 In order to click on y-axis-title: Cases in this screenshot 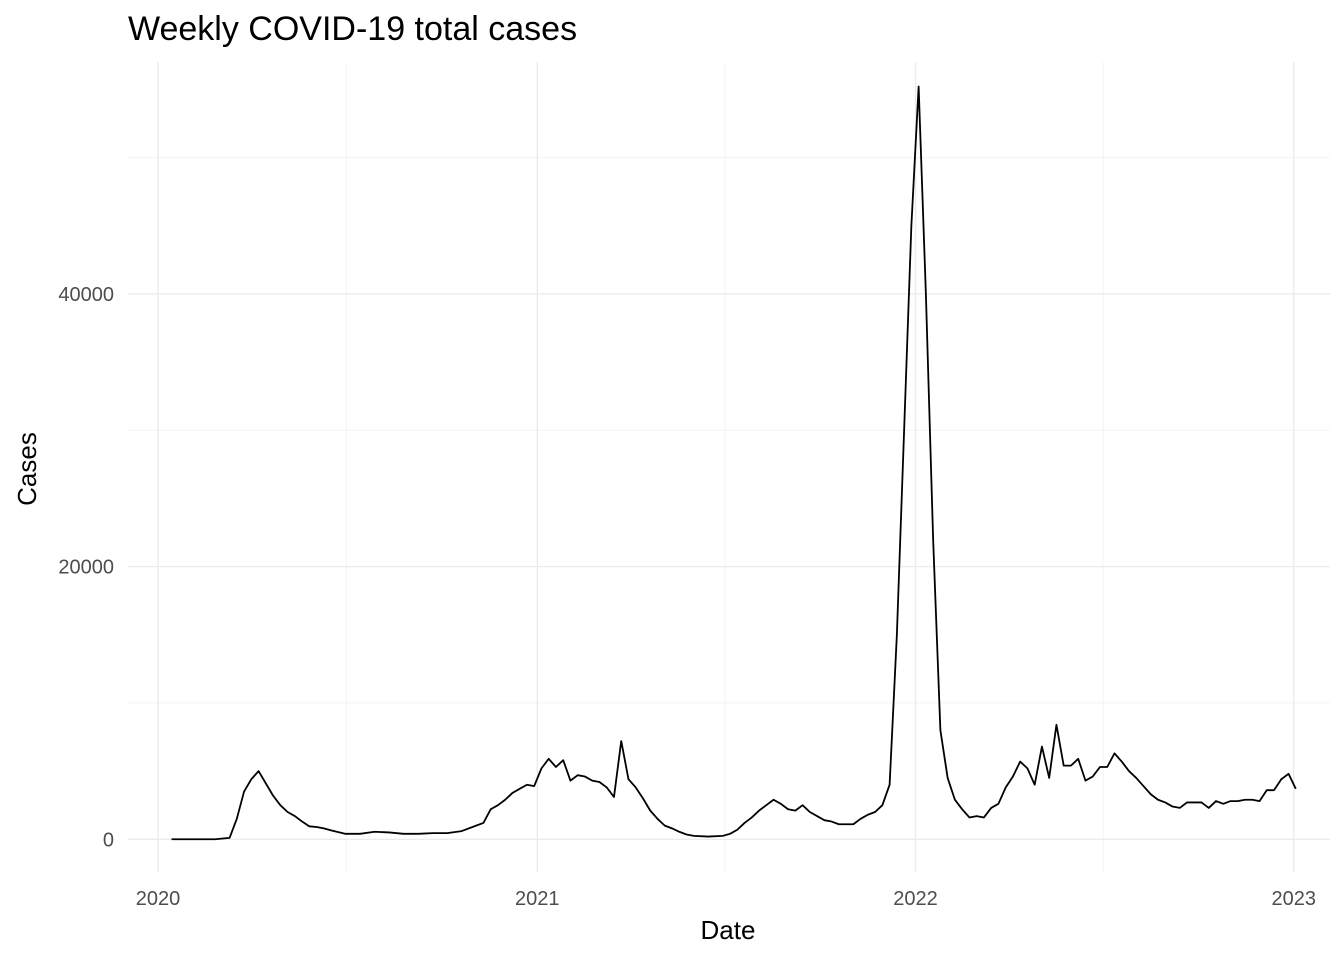, I will do `click(27, 469)`.